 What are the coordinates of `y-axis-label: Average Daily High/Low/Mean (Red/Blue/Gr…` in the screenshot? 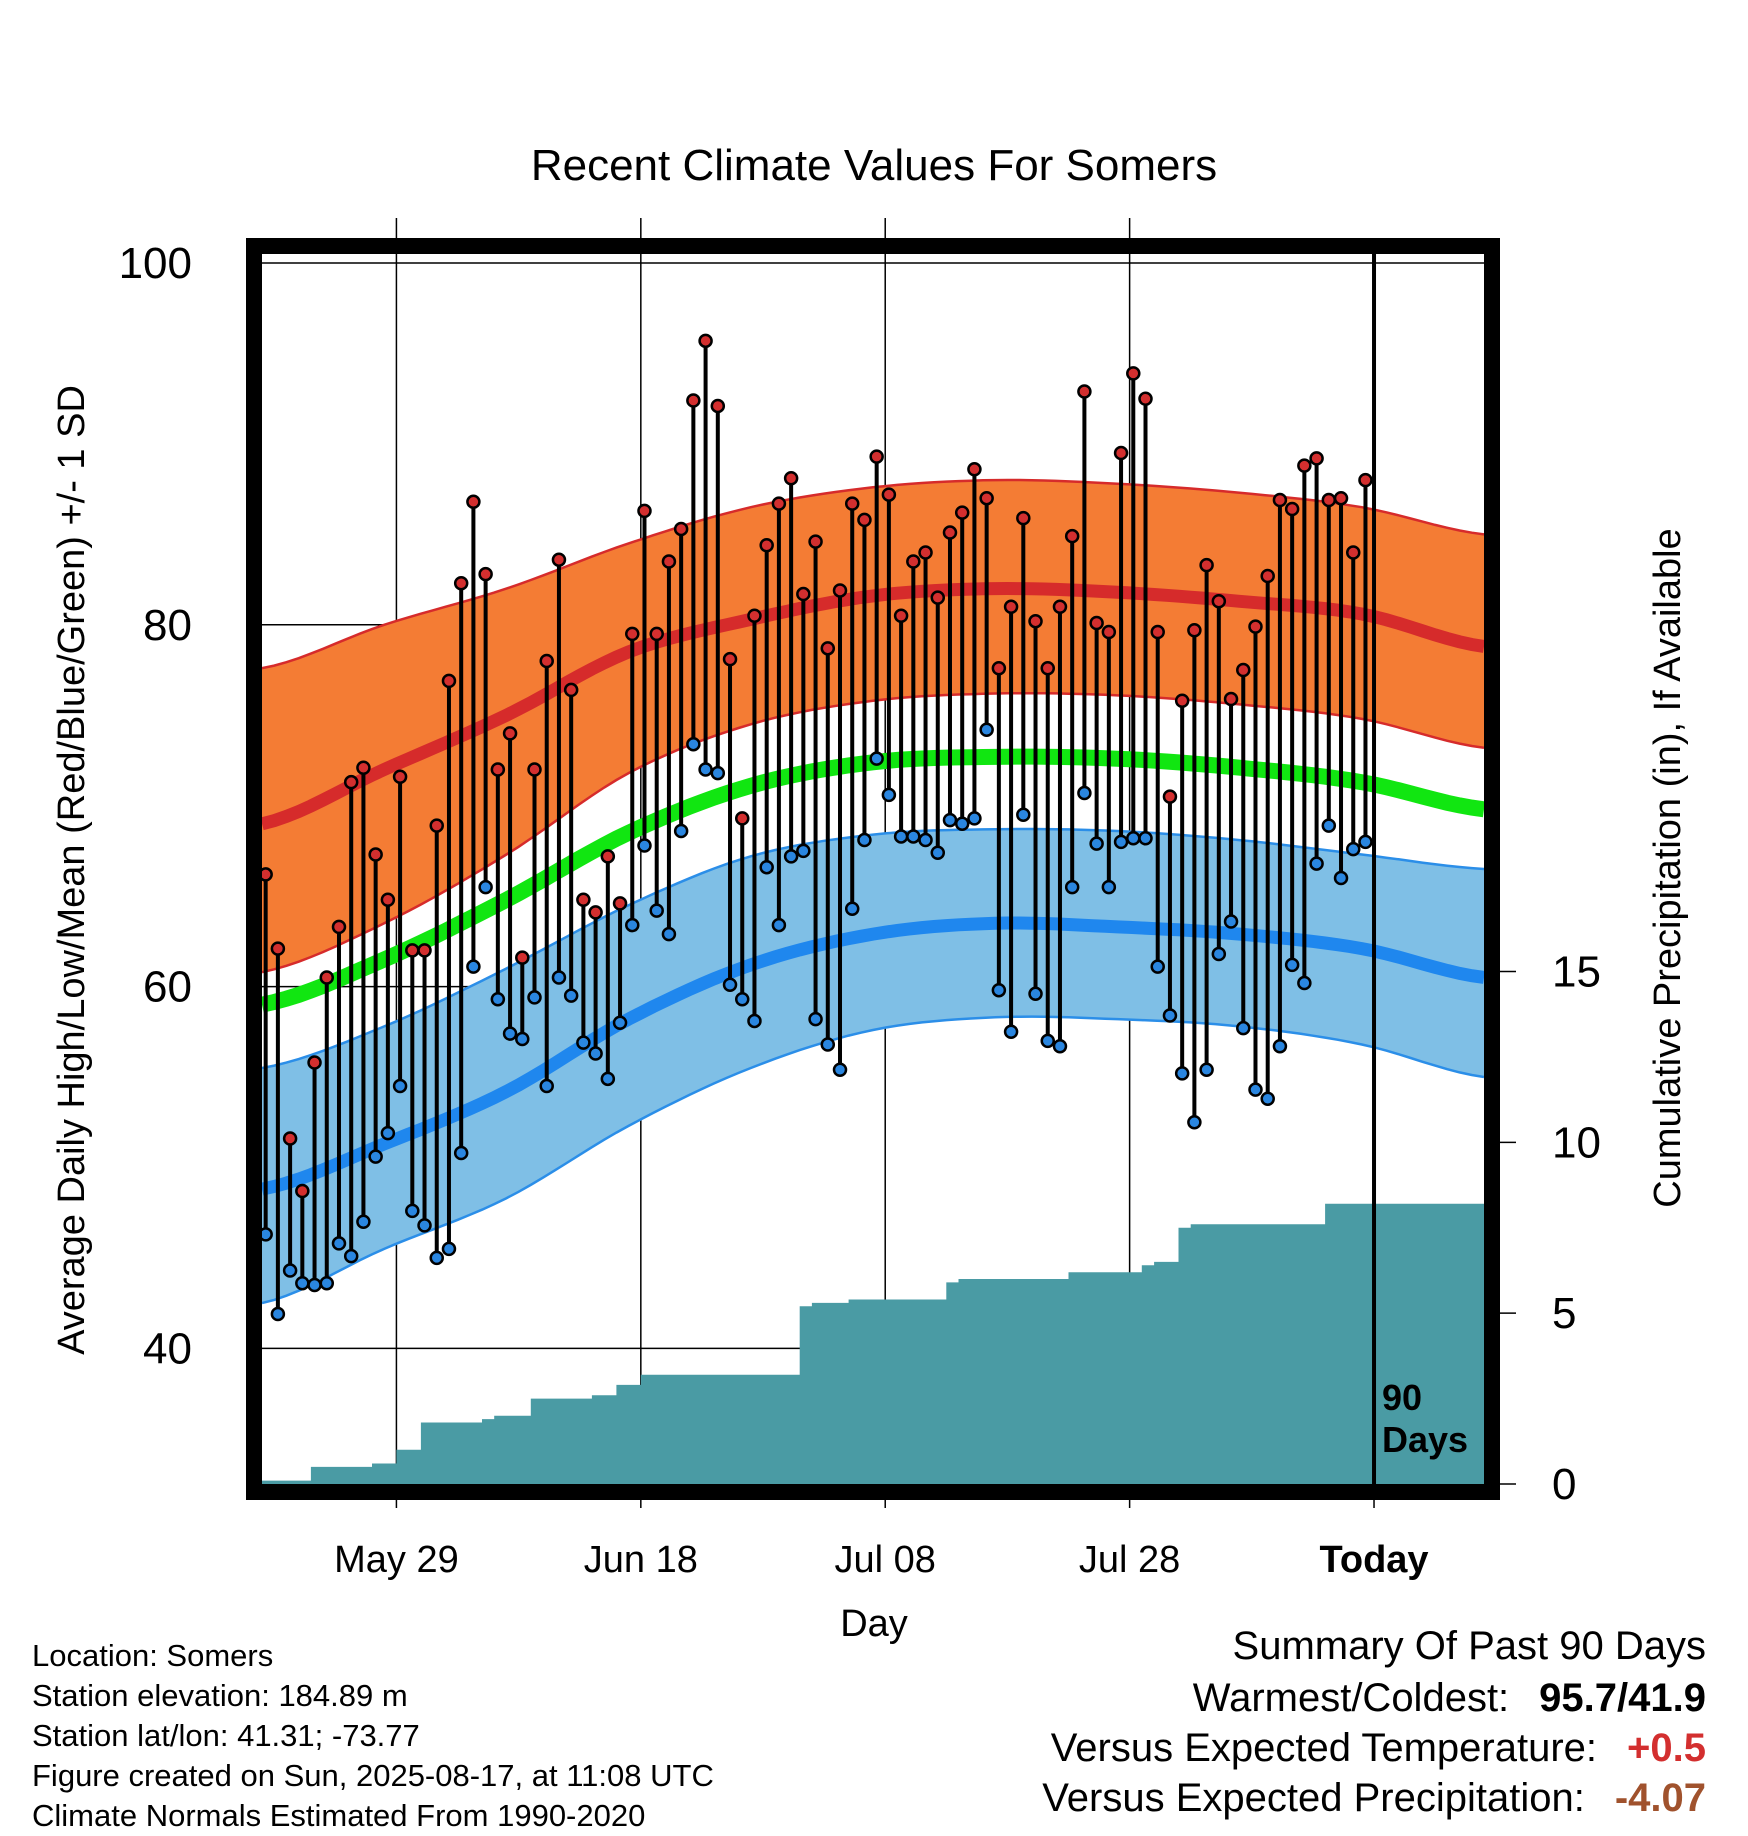 It's located at (72, 870).